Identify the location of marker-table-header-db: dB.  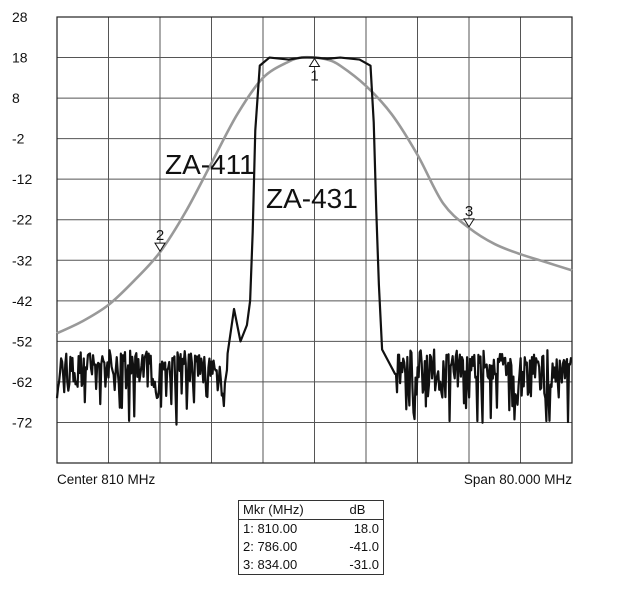
(357, 509).